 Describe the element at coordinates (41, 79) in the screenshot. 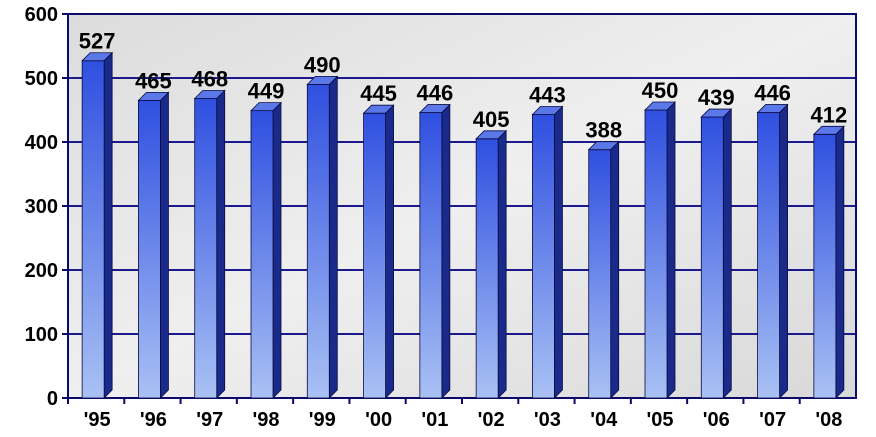

I see `y-tick-label: 500` at that location.